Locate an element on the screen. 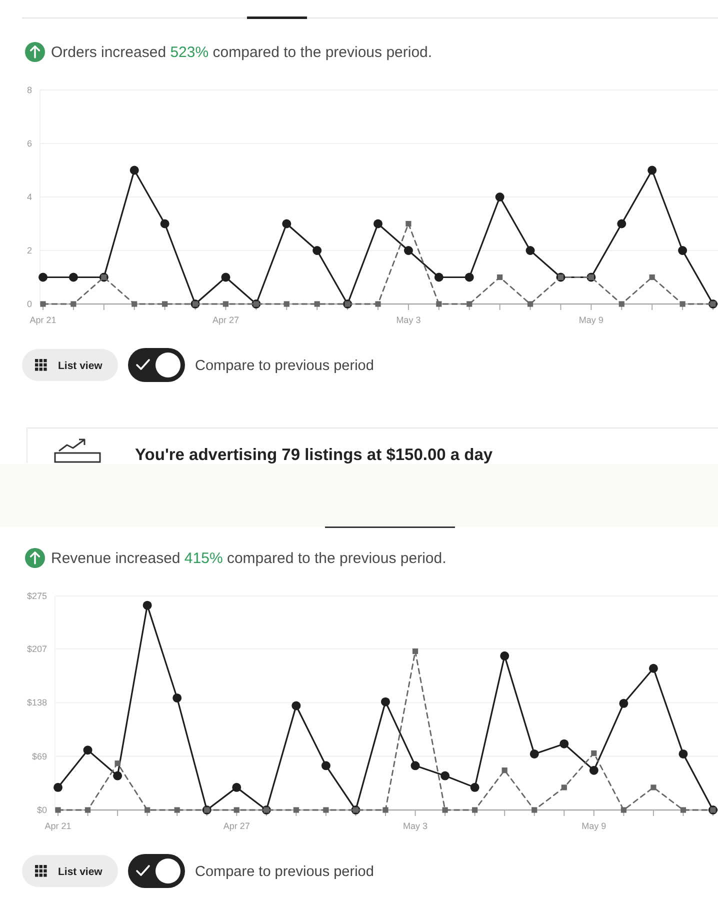 The height and width of the screenshot is (914, 718). y-tick-label: 6 is located at coordinates (29, 143).